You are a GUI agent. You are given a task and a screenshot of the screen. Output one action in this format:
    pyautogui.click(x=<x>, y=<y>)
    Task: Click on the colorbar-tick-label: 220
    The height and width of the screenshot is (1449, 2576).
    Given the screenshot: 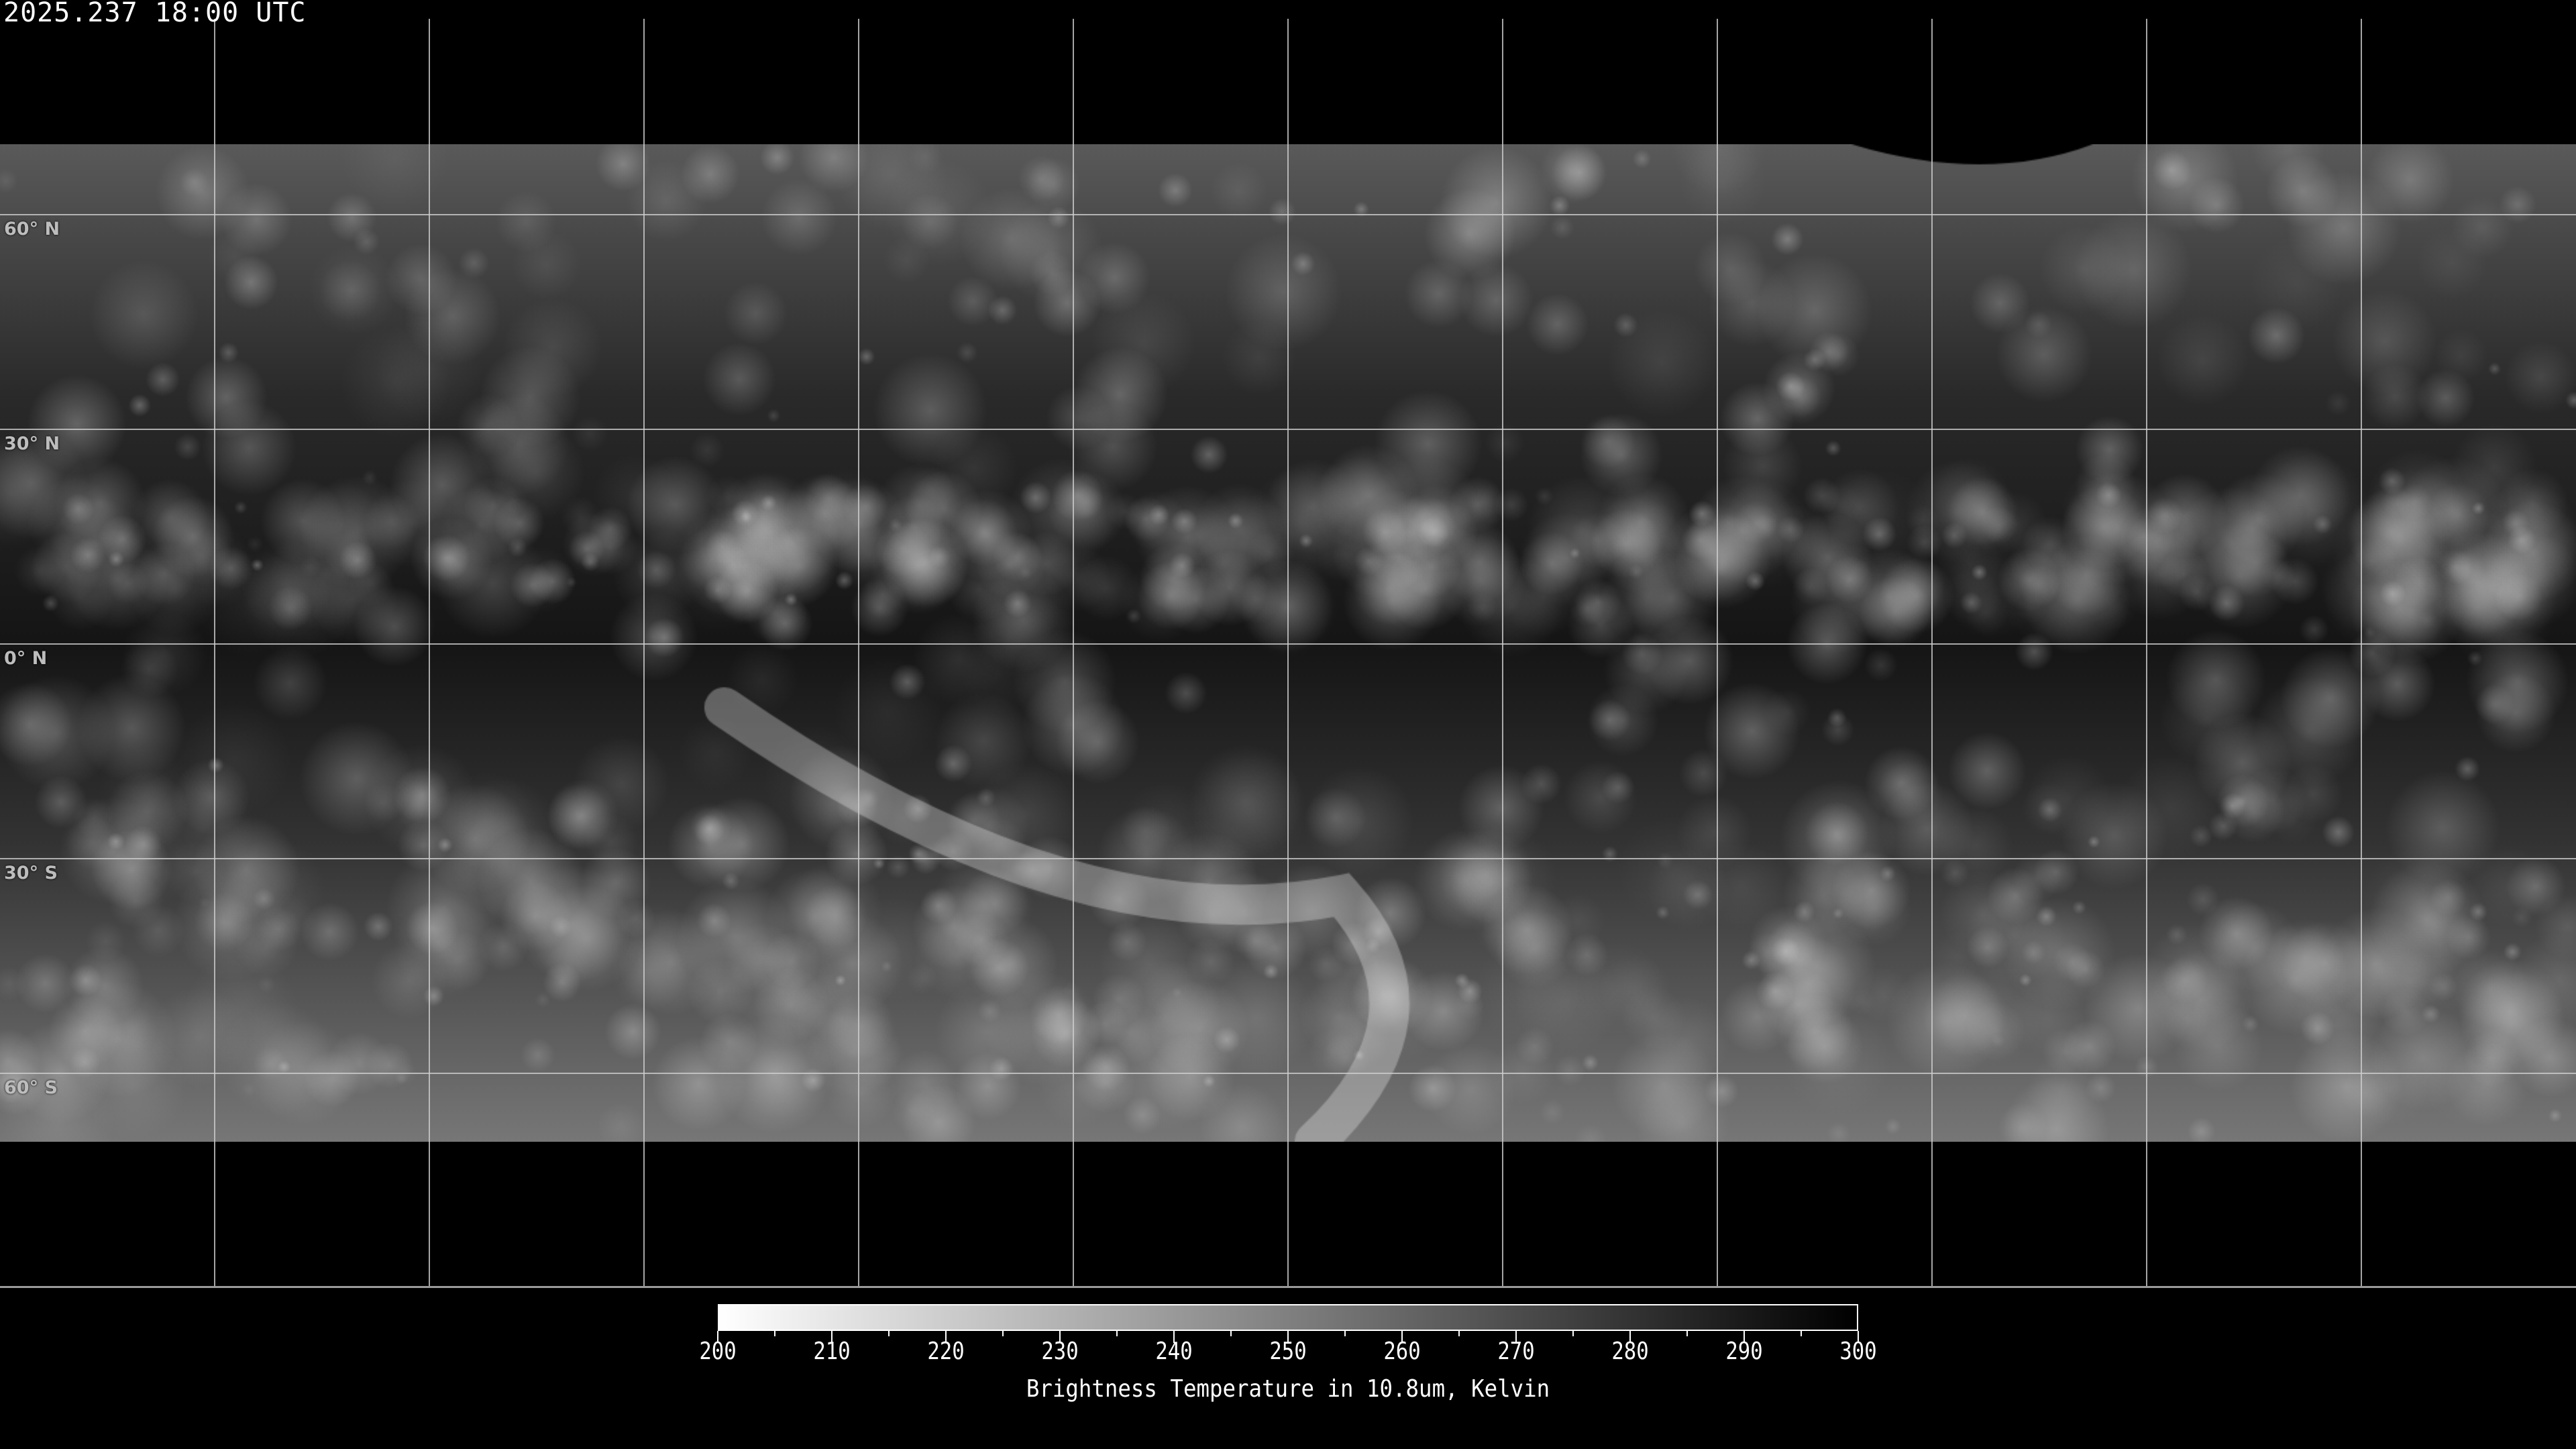 What is the action you would take?
    pyautogui.click(x=946, y=1351)
    